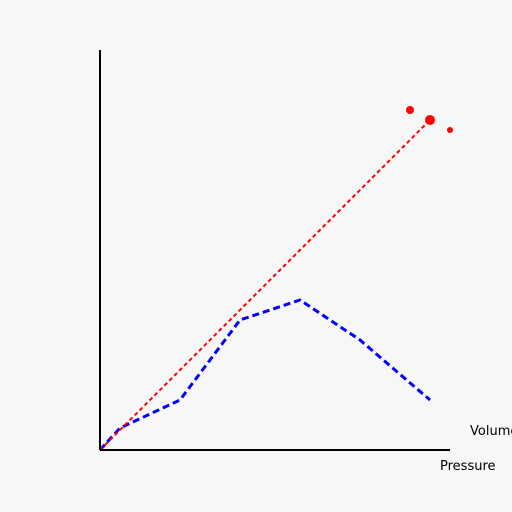  I want to click on points-layer, so click(429, 119).